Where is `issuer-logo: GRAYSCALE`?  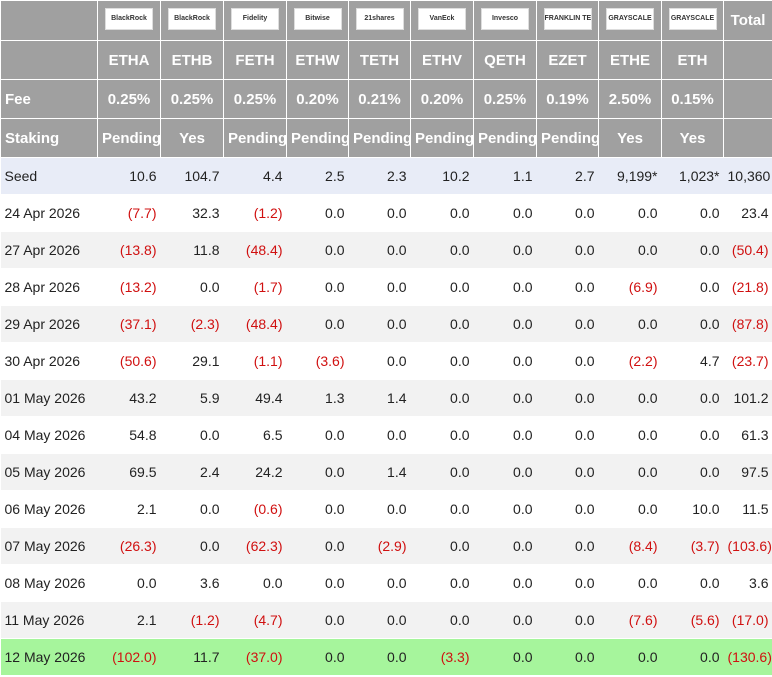 issuer-logo: GRAYSCALE is located at coordinates (630, 18).